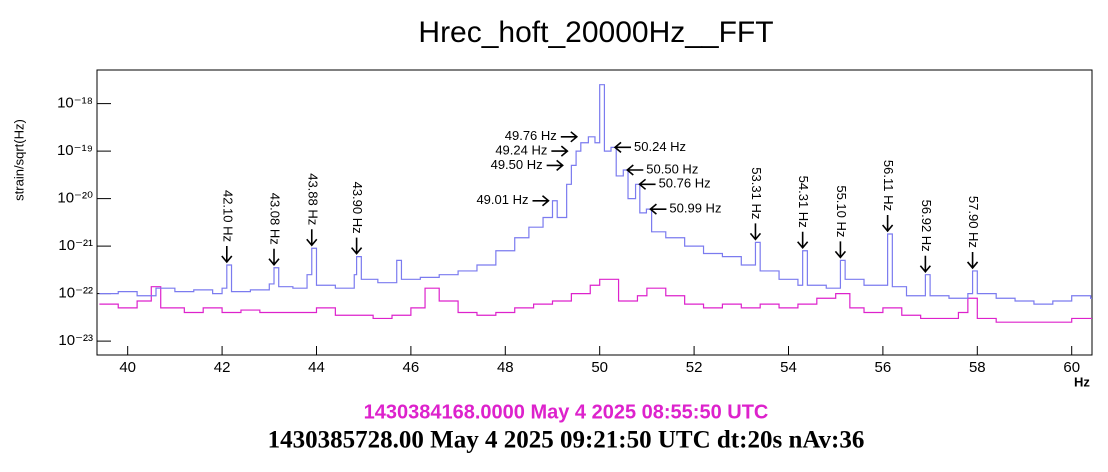  What do you see at coordinates (227, 216) in the screenshot?
I see `annotation-label: 42.10 Hz` at bounding box center [227, 216].